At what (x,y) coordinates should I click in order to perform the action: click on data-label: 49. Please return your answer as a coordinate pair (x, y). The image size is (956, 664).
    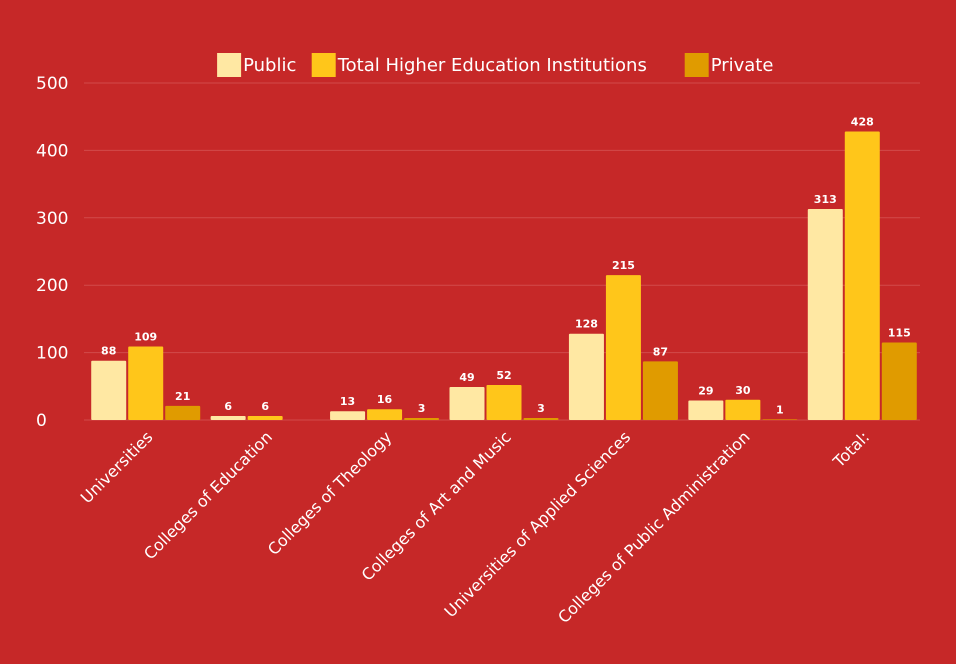
    Looking at the image, I should click on (466, 377).